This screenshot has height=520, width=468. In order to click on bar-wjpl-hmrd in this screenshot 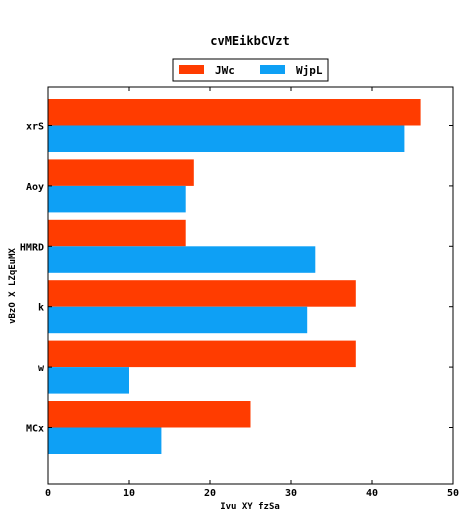, I will do `click(182, 259)`.